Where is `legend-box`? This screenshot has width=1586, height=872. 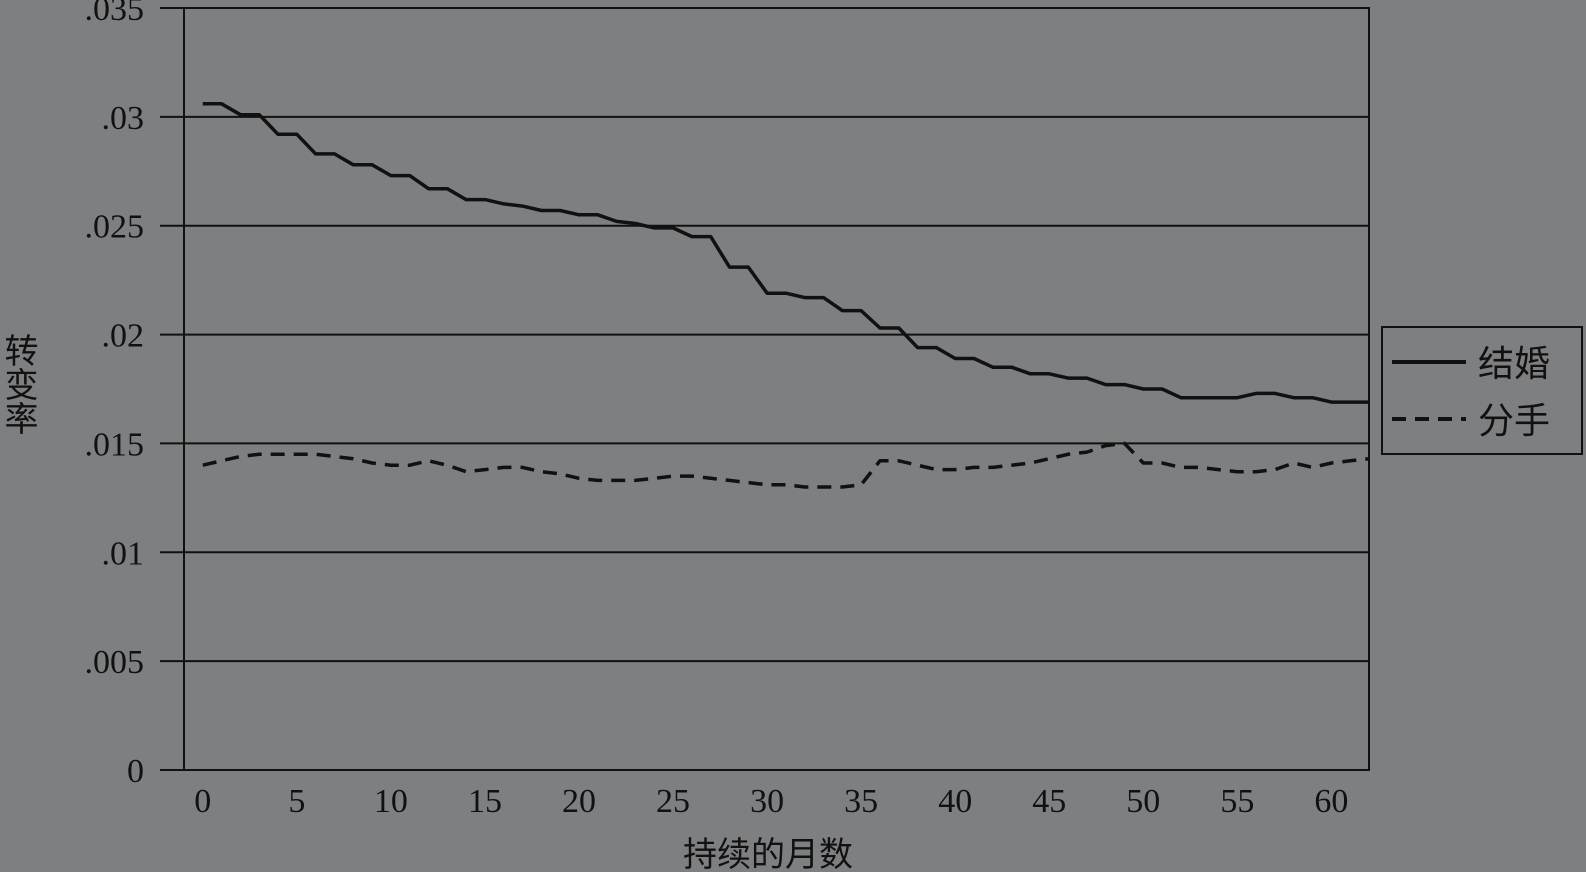 legend-box is located at coordinates (1482, 390).